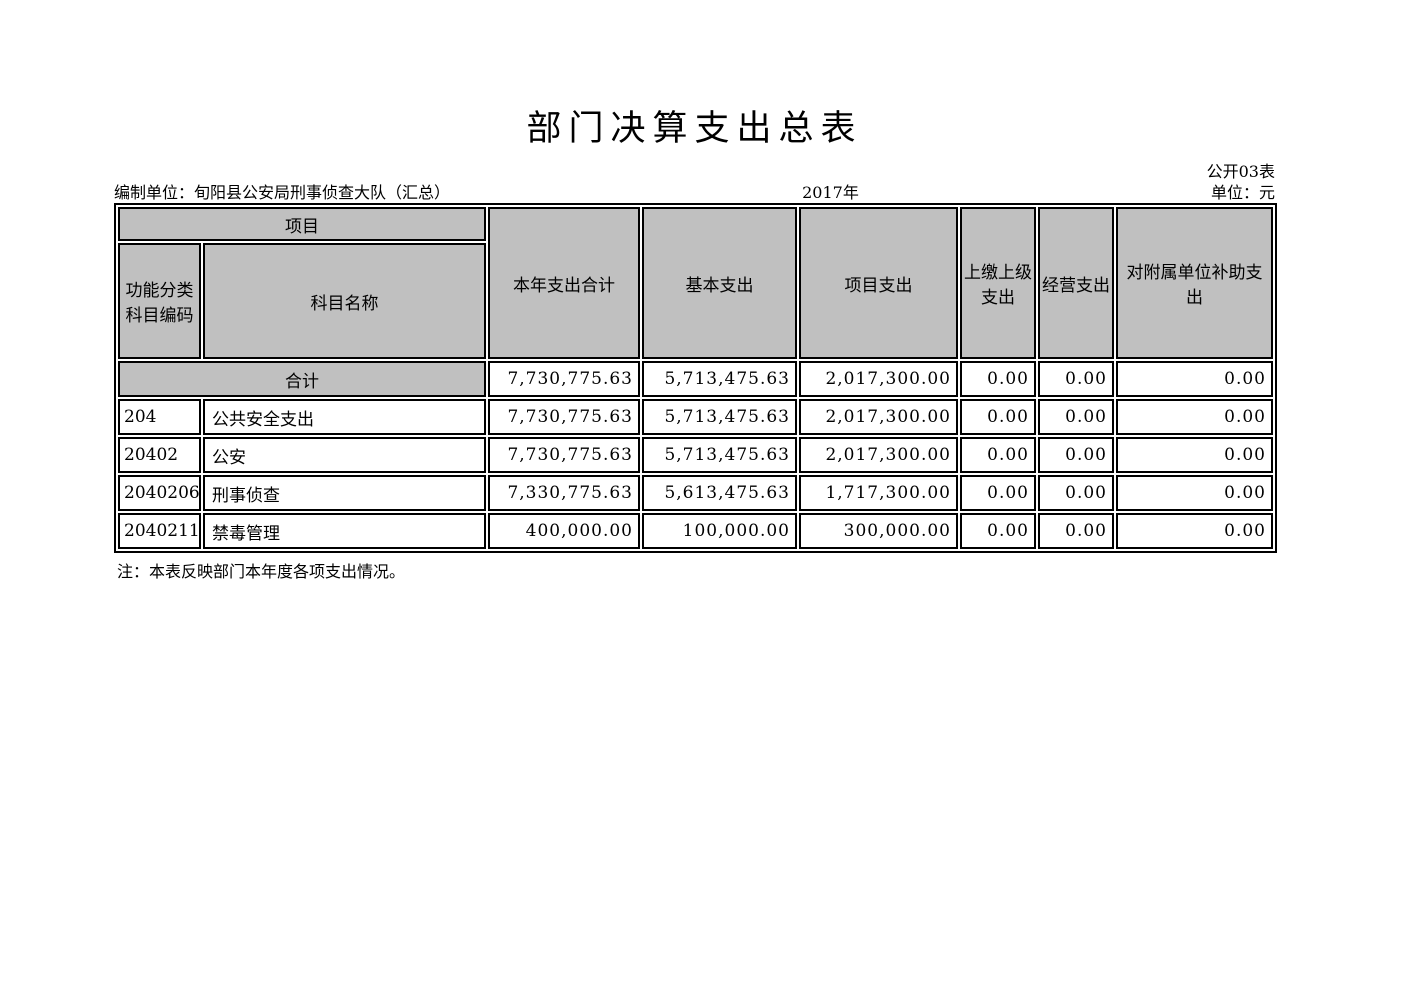  I want to click on total-row-label: 合计, so click(302, 379).